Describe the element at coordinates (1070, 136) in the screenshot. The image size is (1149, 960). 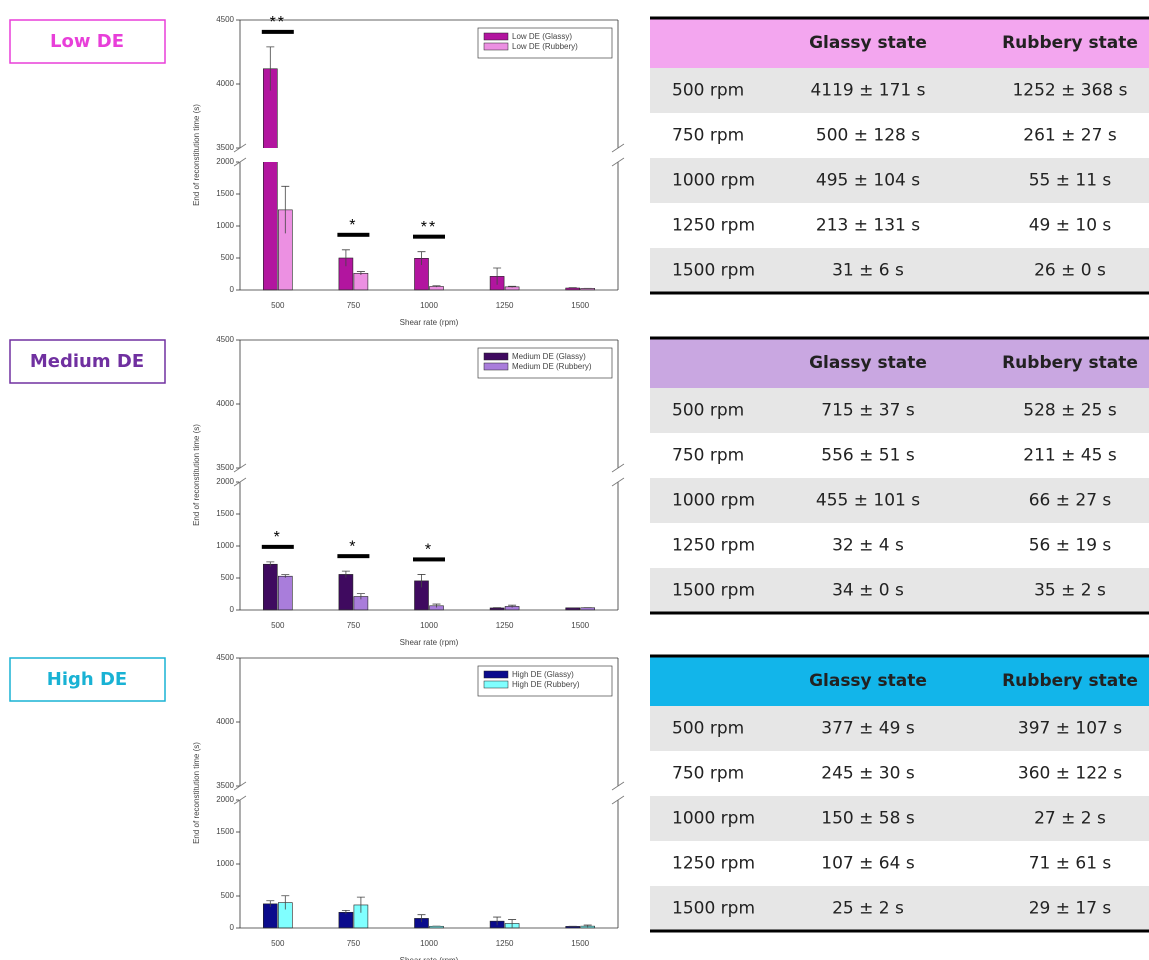
I see `table-cell: 261 ± 27 s` at that location.